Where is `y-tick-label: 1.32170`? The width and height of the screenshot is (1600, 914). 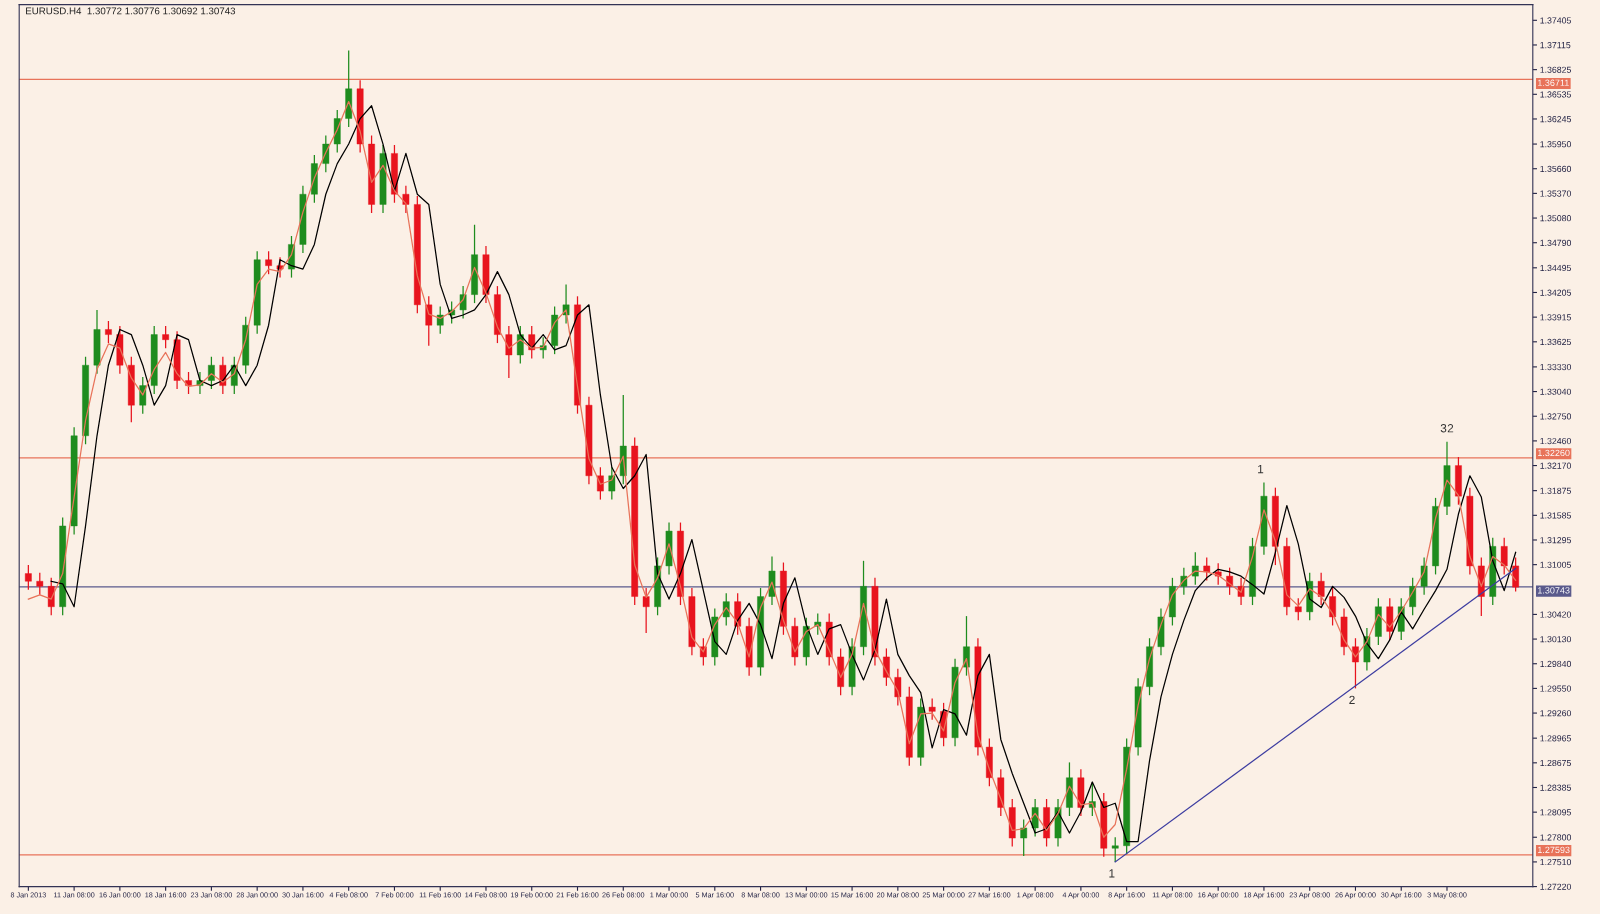 y-tick-label: 1.32170 is located at coordinates (1556, 465).